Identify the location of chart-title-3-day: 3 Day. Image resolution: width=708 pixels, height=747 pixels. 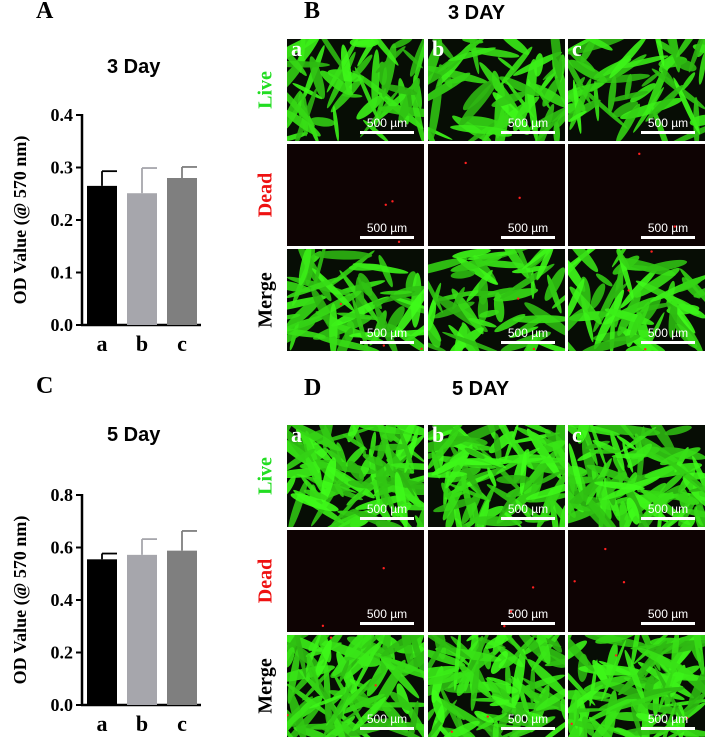
(134, 67).